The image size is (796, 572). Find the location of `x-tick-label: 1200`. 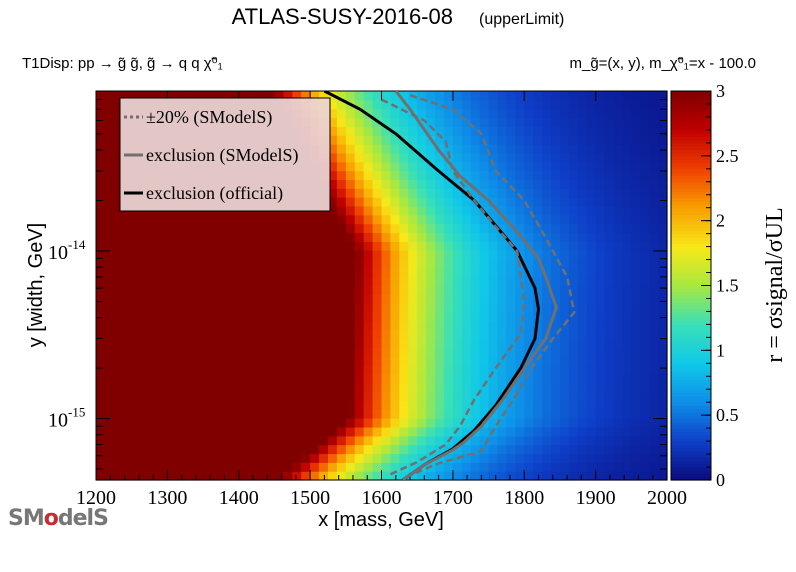

x-tick-label: 1200 is located at coordinates (96, 498).